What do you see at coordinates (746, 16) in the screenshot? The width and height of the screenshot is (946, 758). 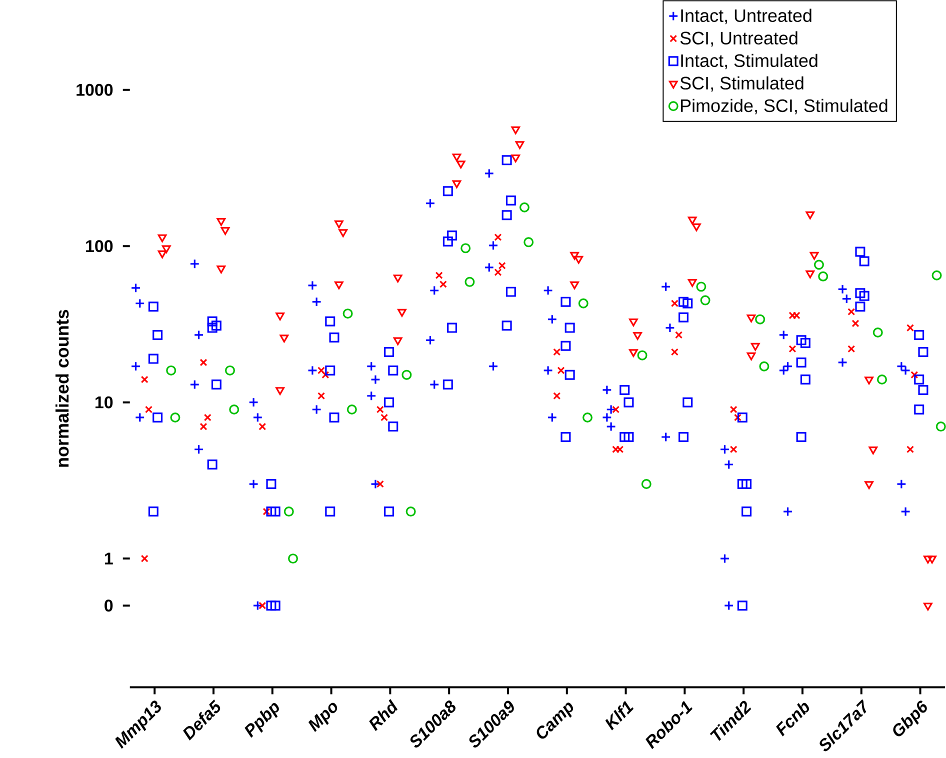 I see `legend-label: Intact, Untreated` at bounding box center [746, 16].